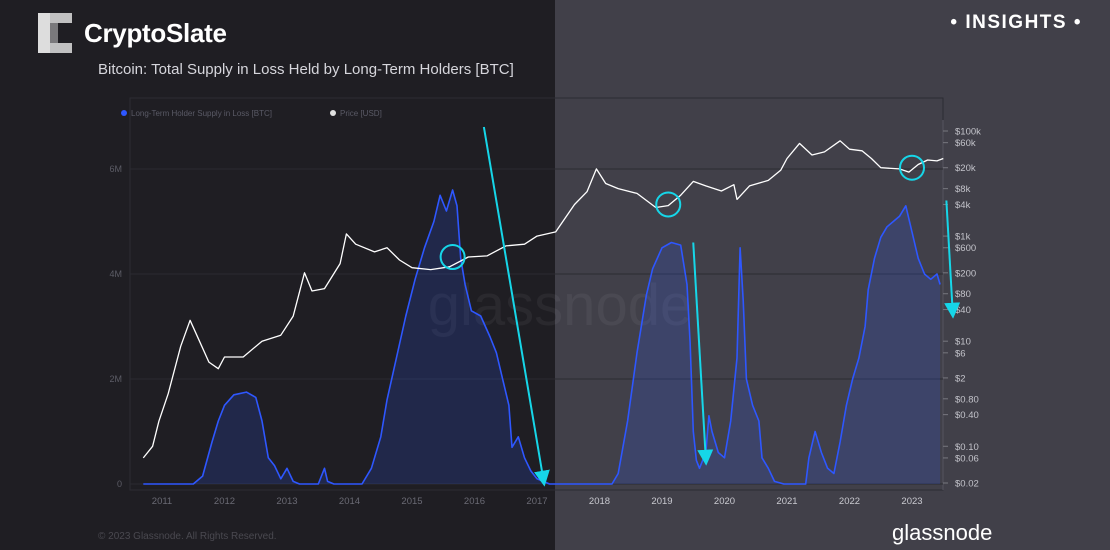 This screenshot has width=1110, height=550. What do you see at coordinates (965, 273) in the screenshot?
I see `y-right-tick-label: $200` at bounding box center [965, 273].